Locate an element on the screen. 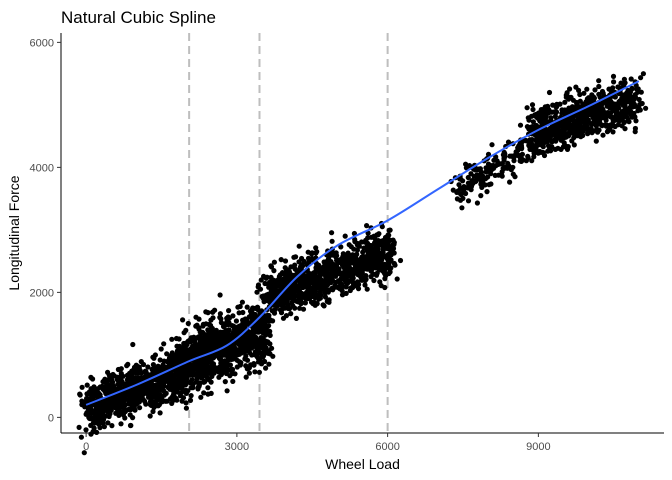 Image resolution: width=672 pixels, height=480 pixels. x-tick-label: 9000 is located at coordinates (538, 447).